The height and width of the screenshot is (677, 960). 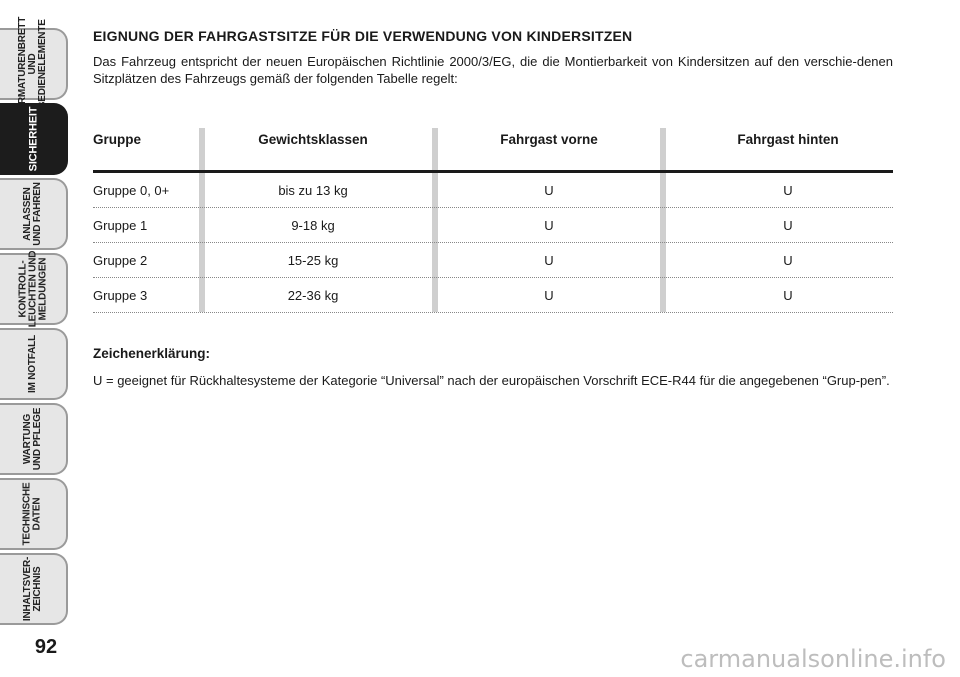 What do you see at coordinates (493, 295) in the screenshot?
I see `table-row: Gruppe 3 22-36 kg U U` at bounding box center [493, 295].